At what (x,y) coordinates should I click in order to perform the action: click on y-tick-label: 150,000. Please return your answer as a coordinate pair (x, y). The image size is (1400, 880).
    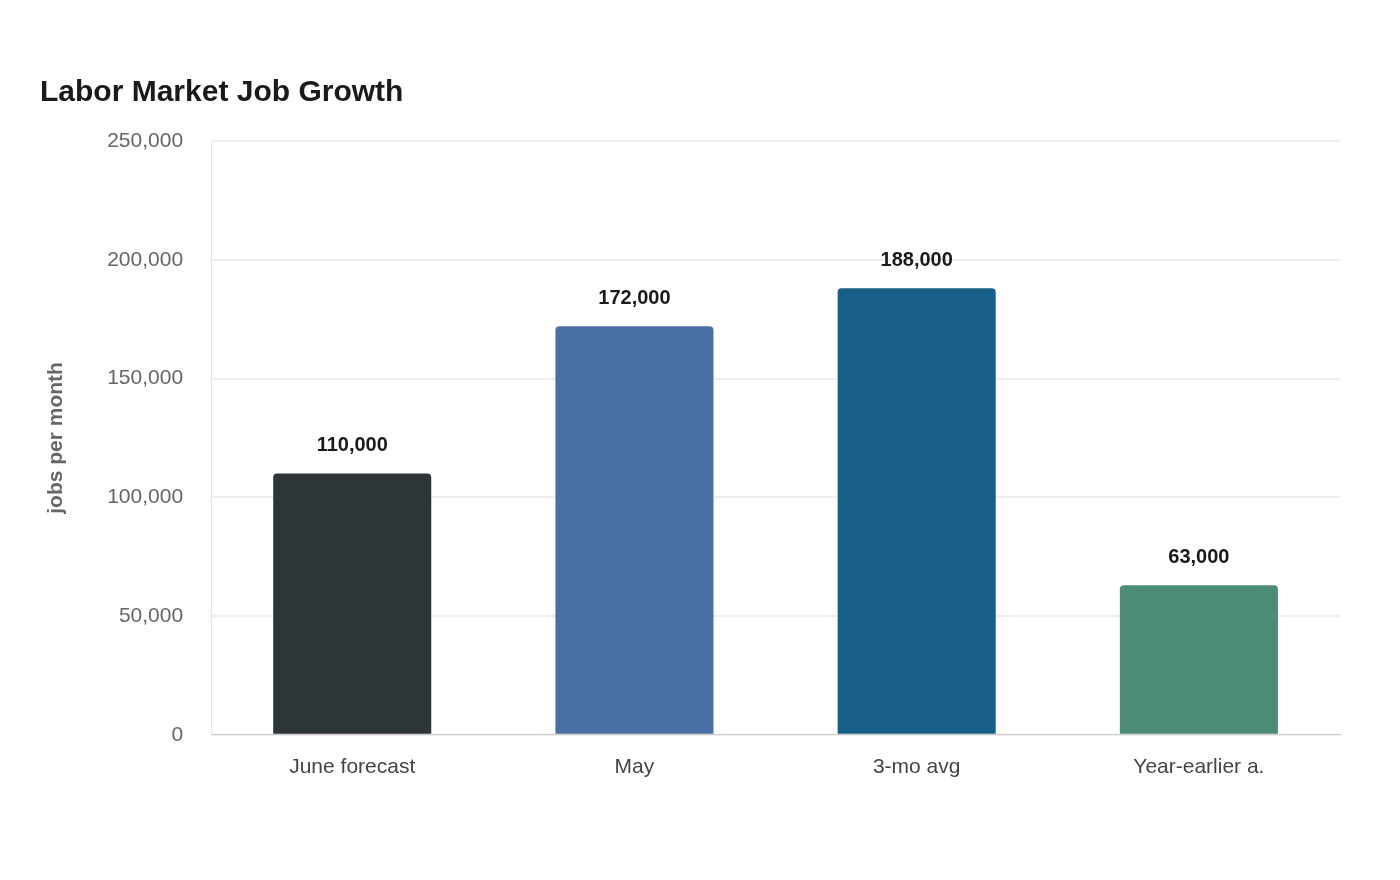
    Looking at the image, I should click on (145, 377).